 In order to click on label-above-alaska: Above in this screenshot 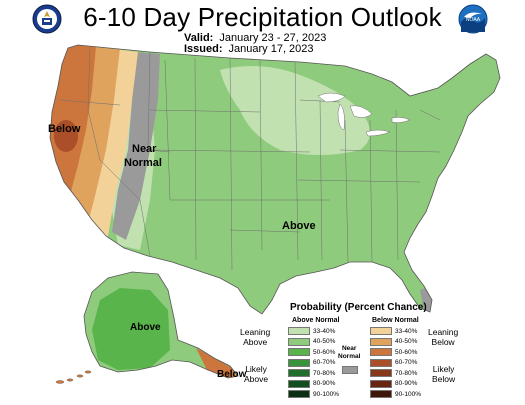, I will do `click(145, 327)`.